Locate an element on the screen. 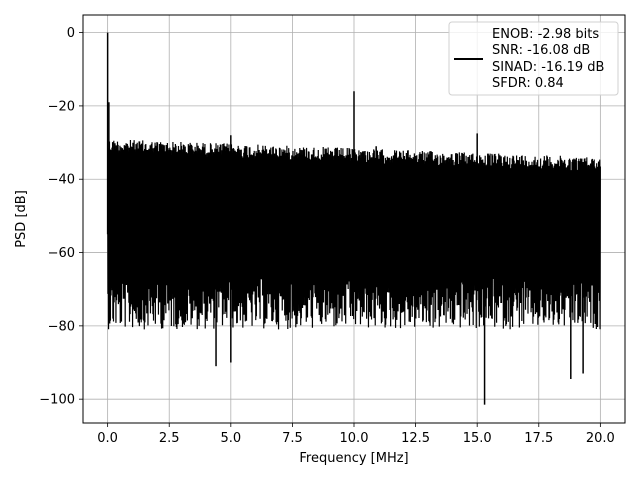 The height and width of the screenshot is (480, 640). x-tick-label: 0.0 is located at coordinates (107, 438).